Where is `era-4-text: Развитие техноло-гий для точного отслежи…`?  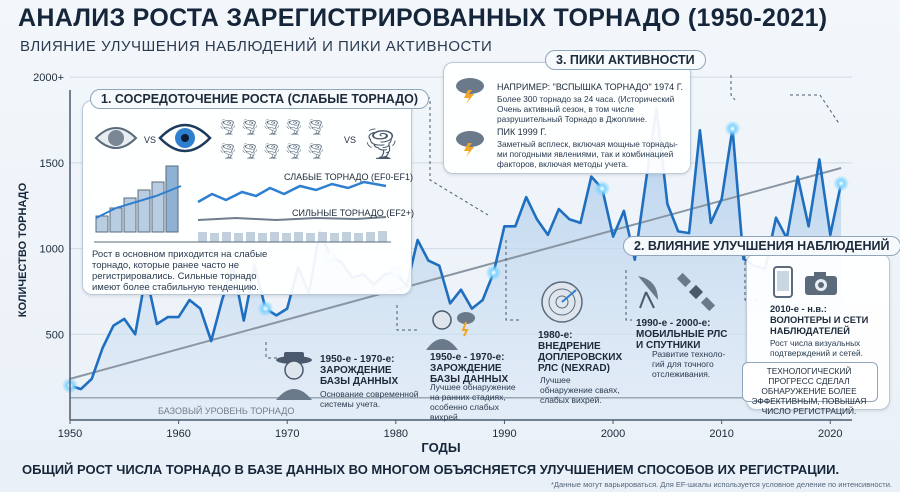
era-4-text: Развитие техноло-гий для точного отслежи… is located at coordinates (689, 364).